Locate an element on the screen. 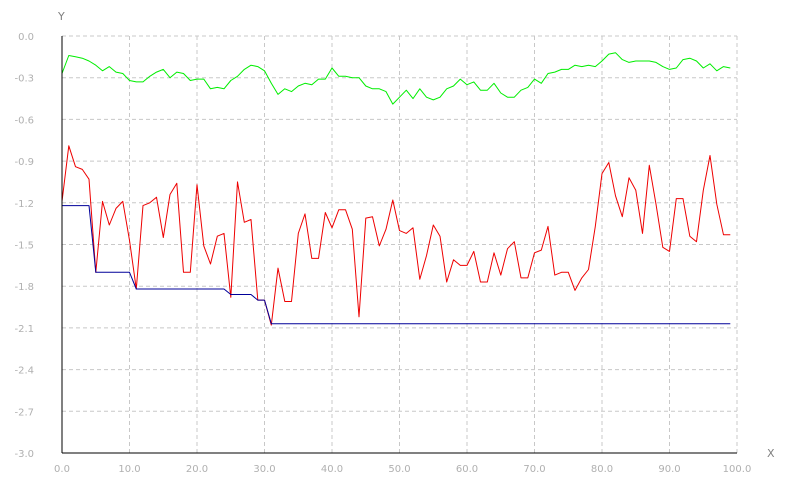 The width and height of the screenshot is (791, 497). y-tick-label: -2.4 is located at coordinates (24, 371).